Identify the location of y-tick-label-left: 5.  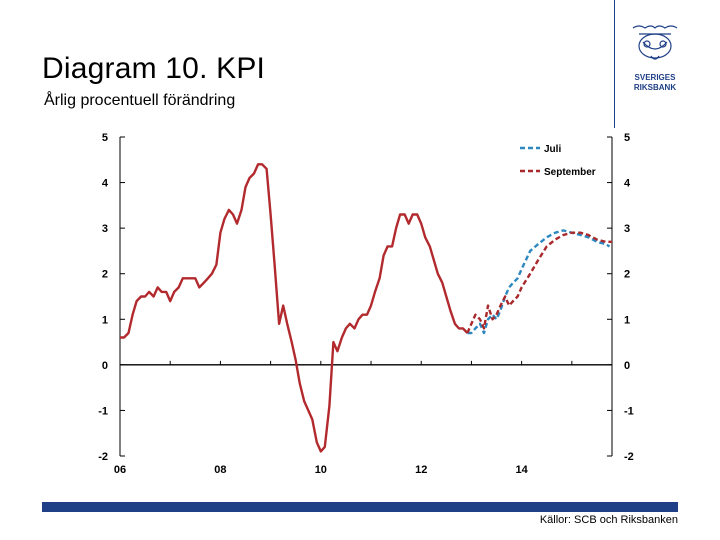
(105, 138).